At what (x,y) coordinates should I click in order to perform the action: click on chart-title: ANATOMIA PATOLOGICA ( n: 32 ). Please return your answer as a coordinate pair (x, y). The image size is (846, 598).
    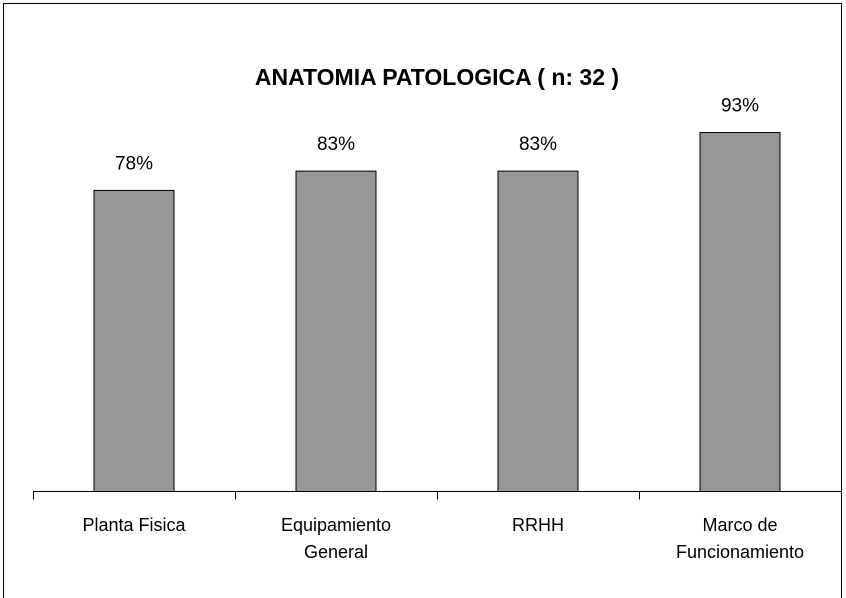
    Looking at the image, I should click on (437, 77).